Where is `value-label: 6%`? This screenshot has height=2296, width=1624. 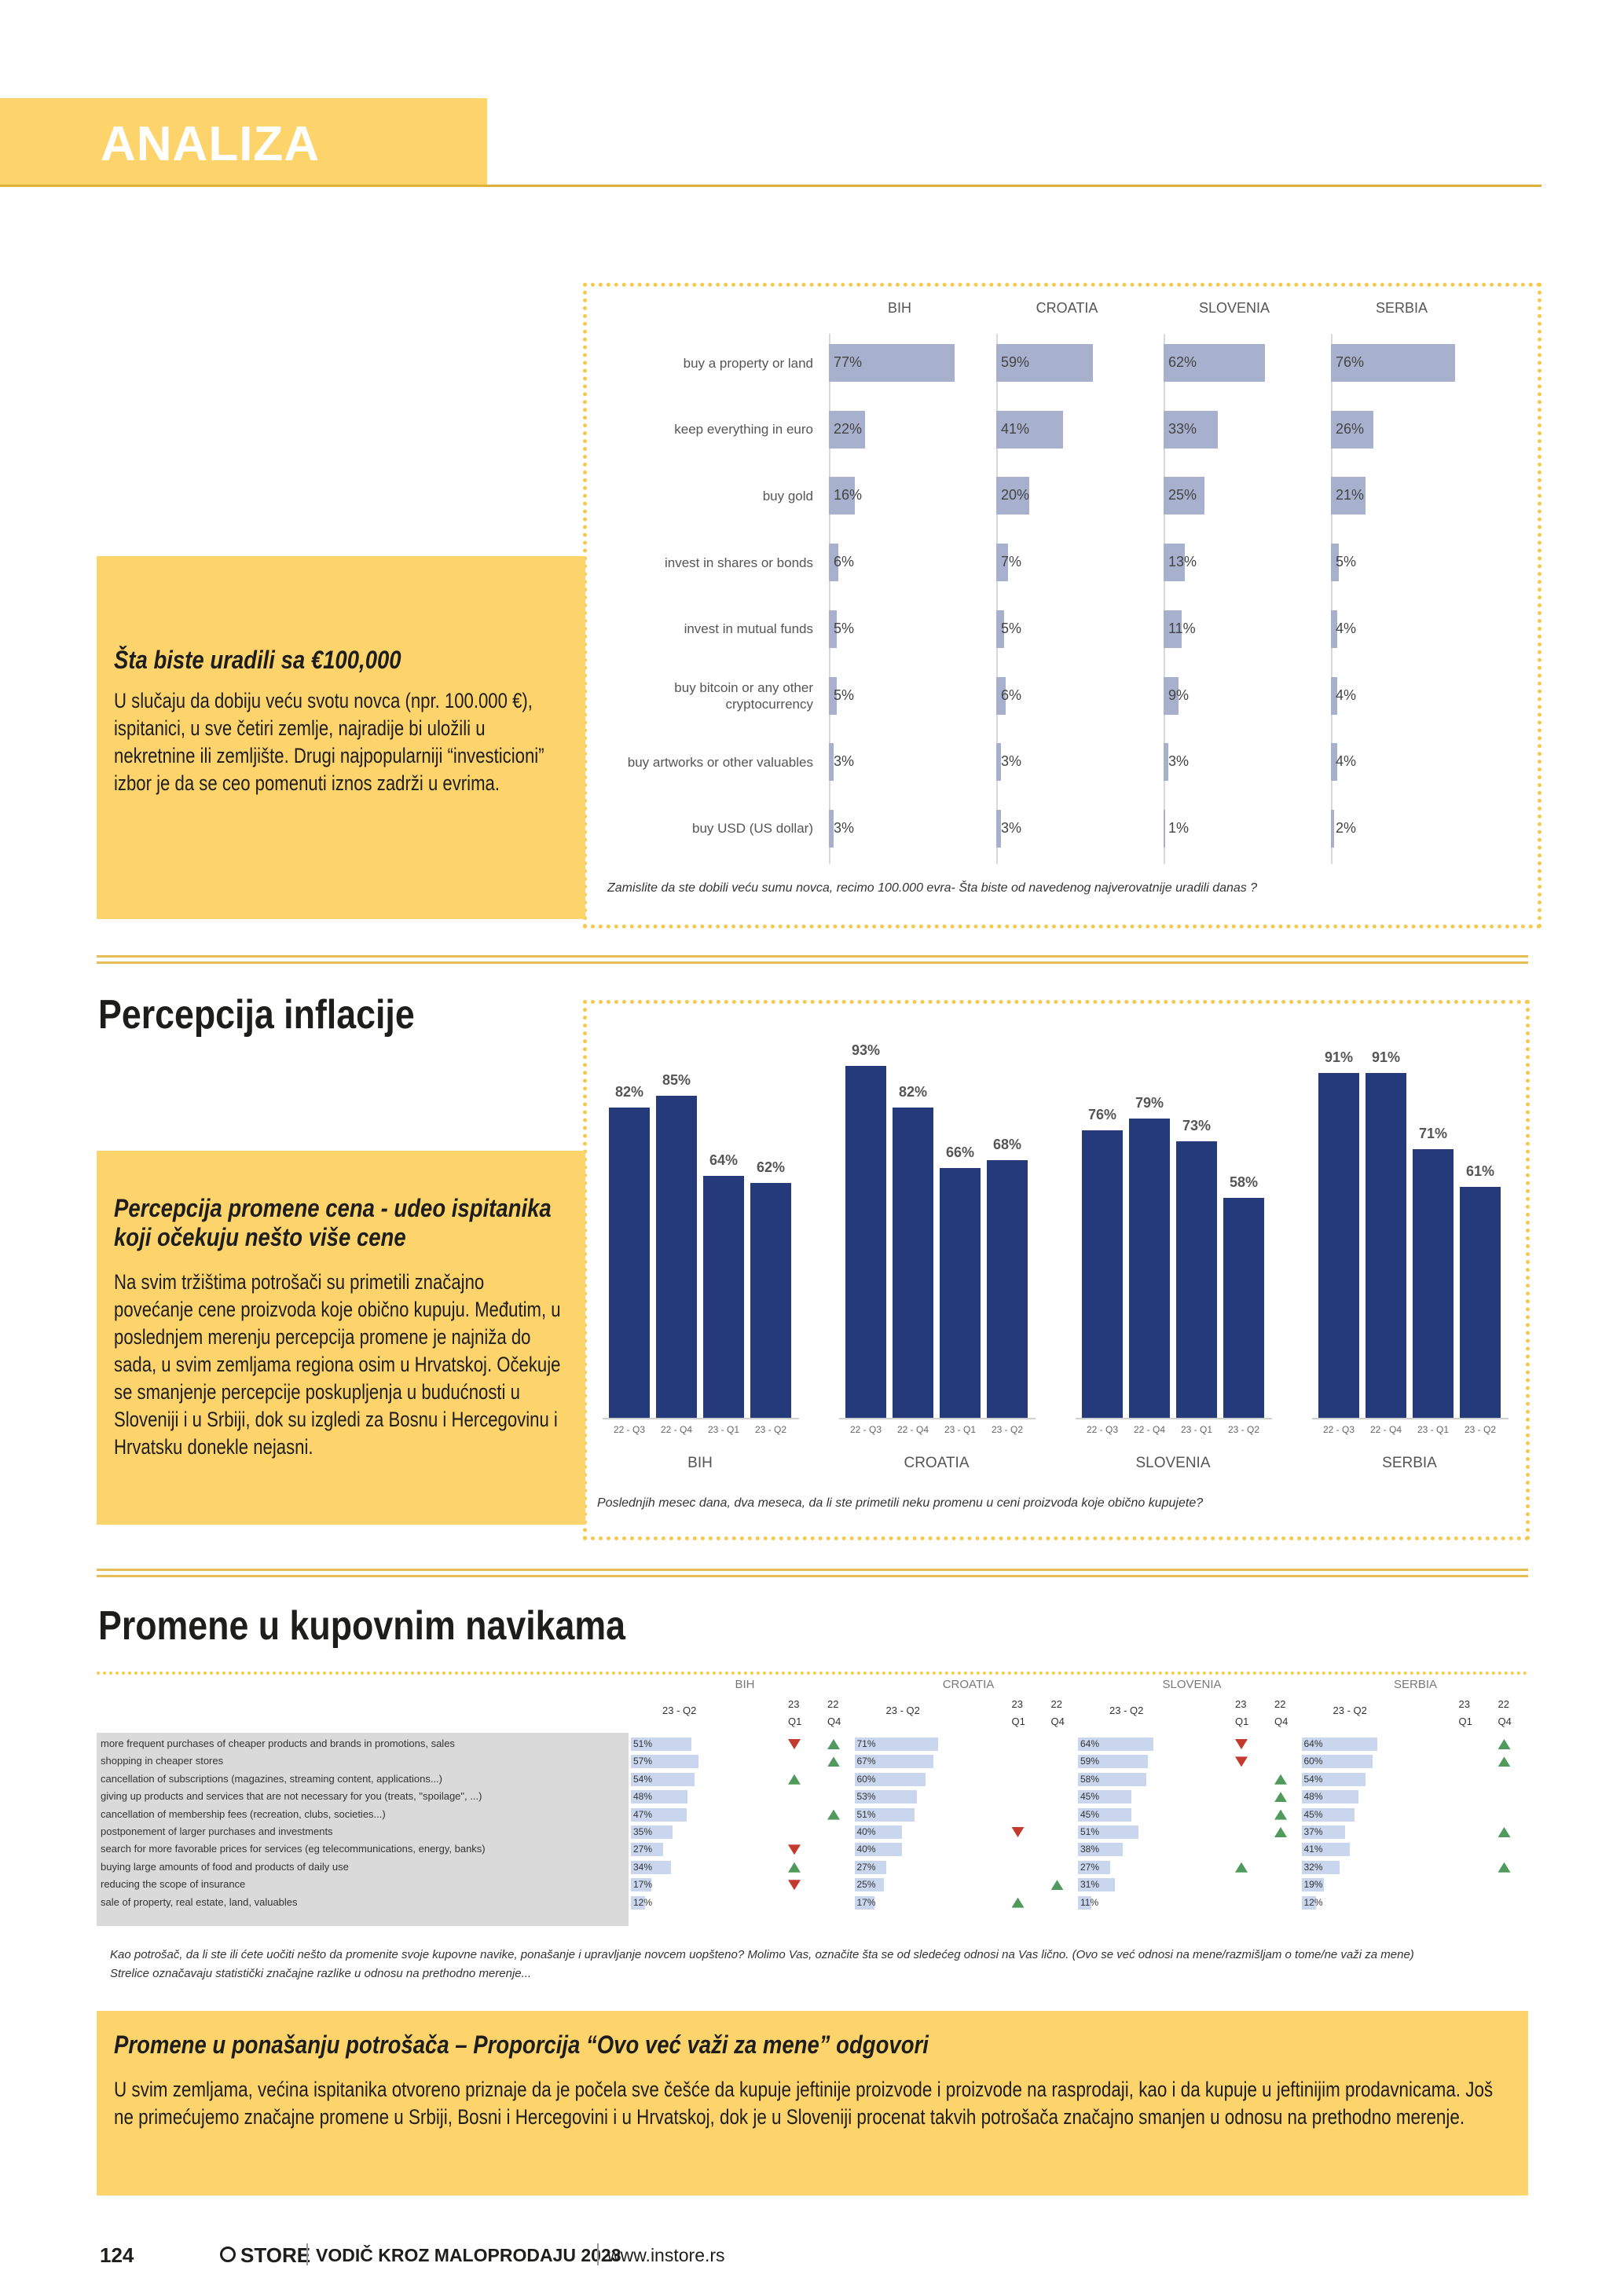
value-label: 6% is located at coordinates (845, 562).